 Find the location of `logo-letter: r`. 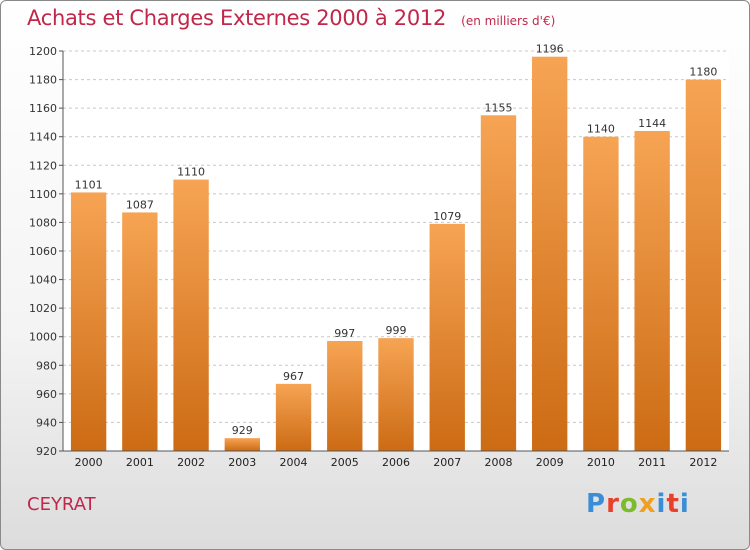

logo-letter: r is located at coordinates (613, 504).